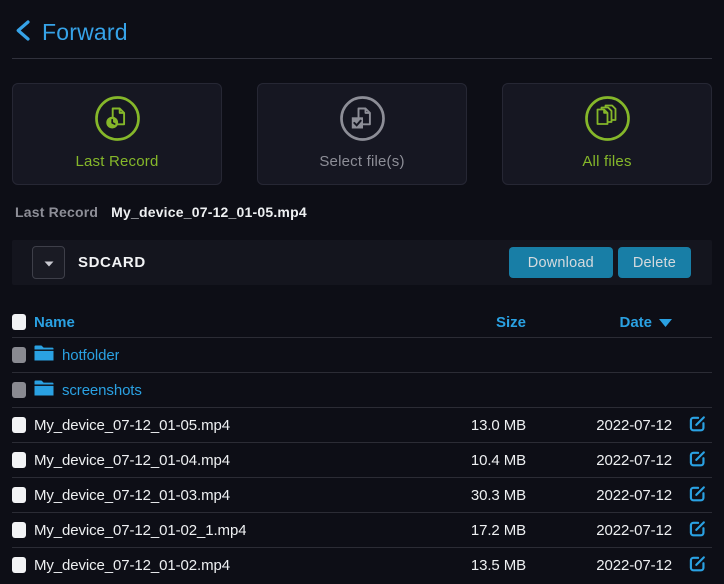  What do you see at coordinates (112, 262) in the screenshot?
I see `volume-name: SDCARD` at bounding box center [112, 262].